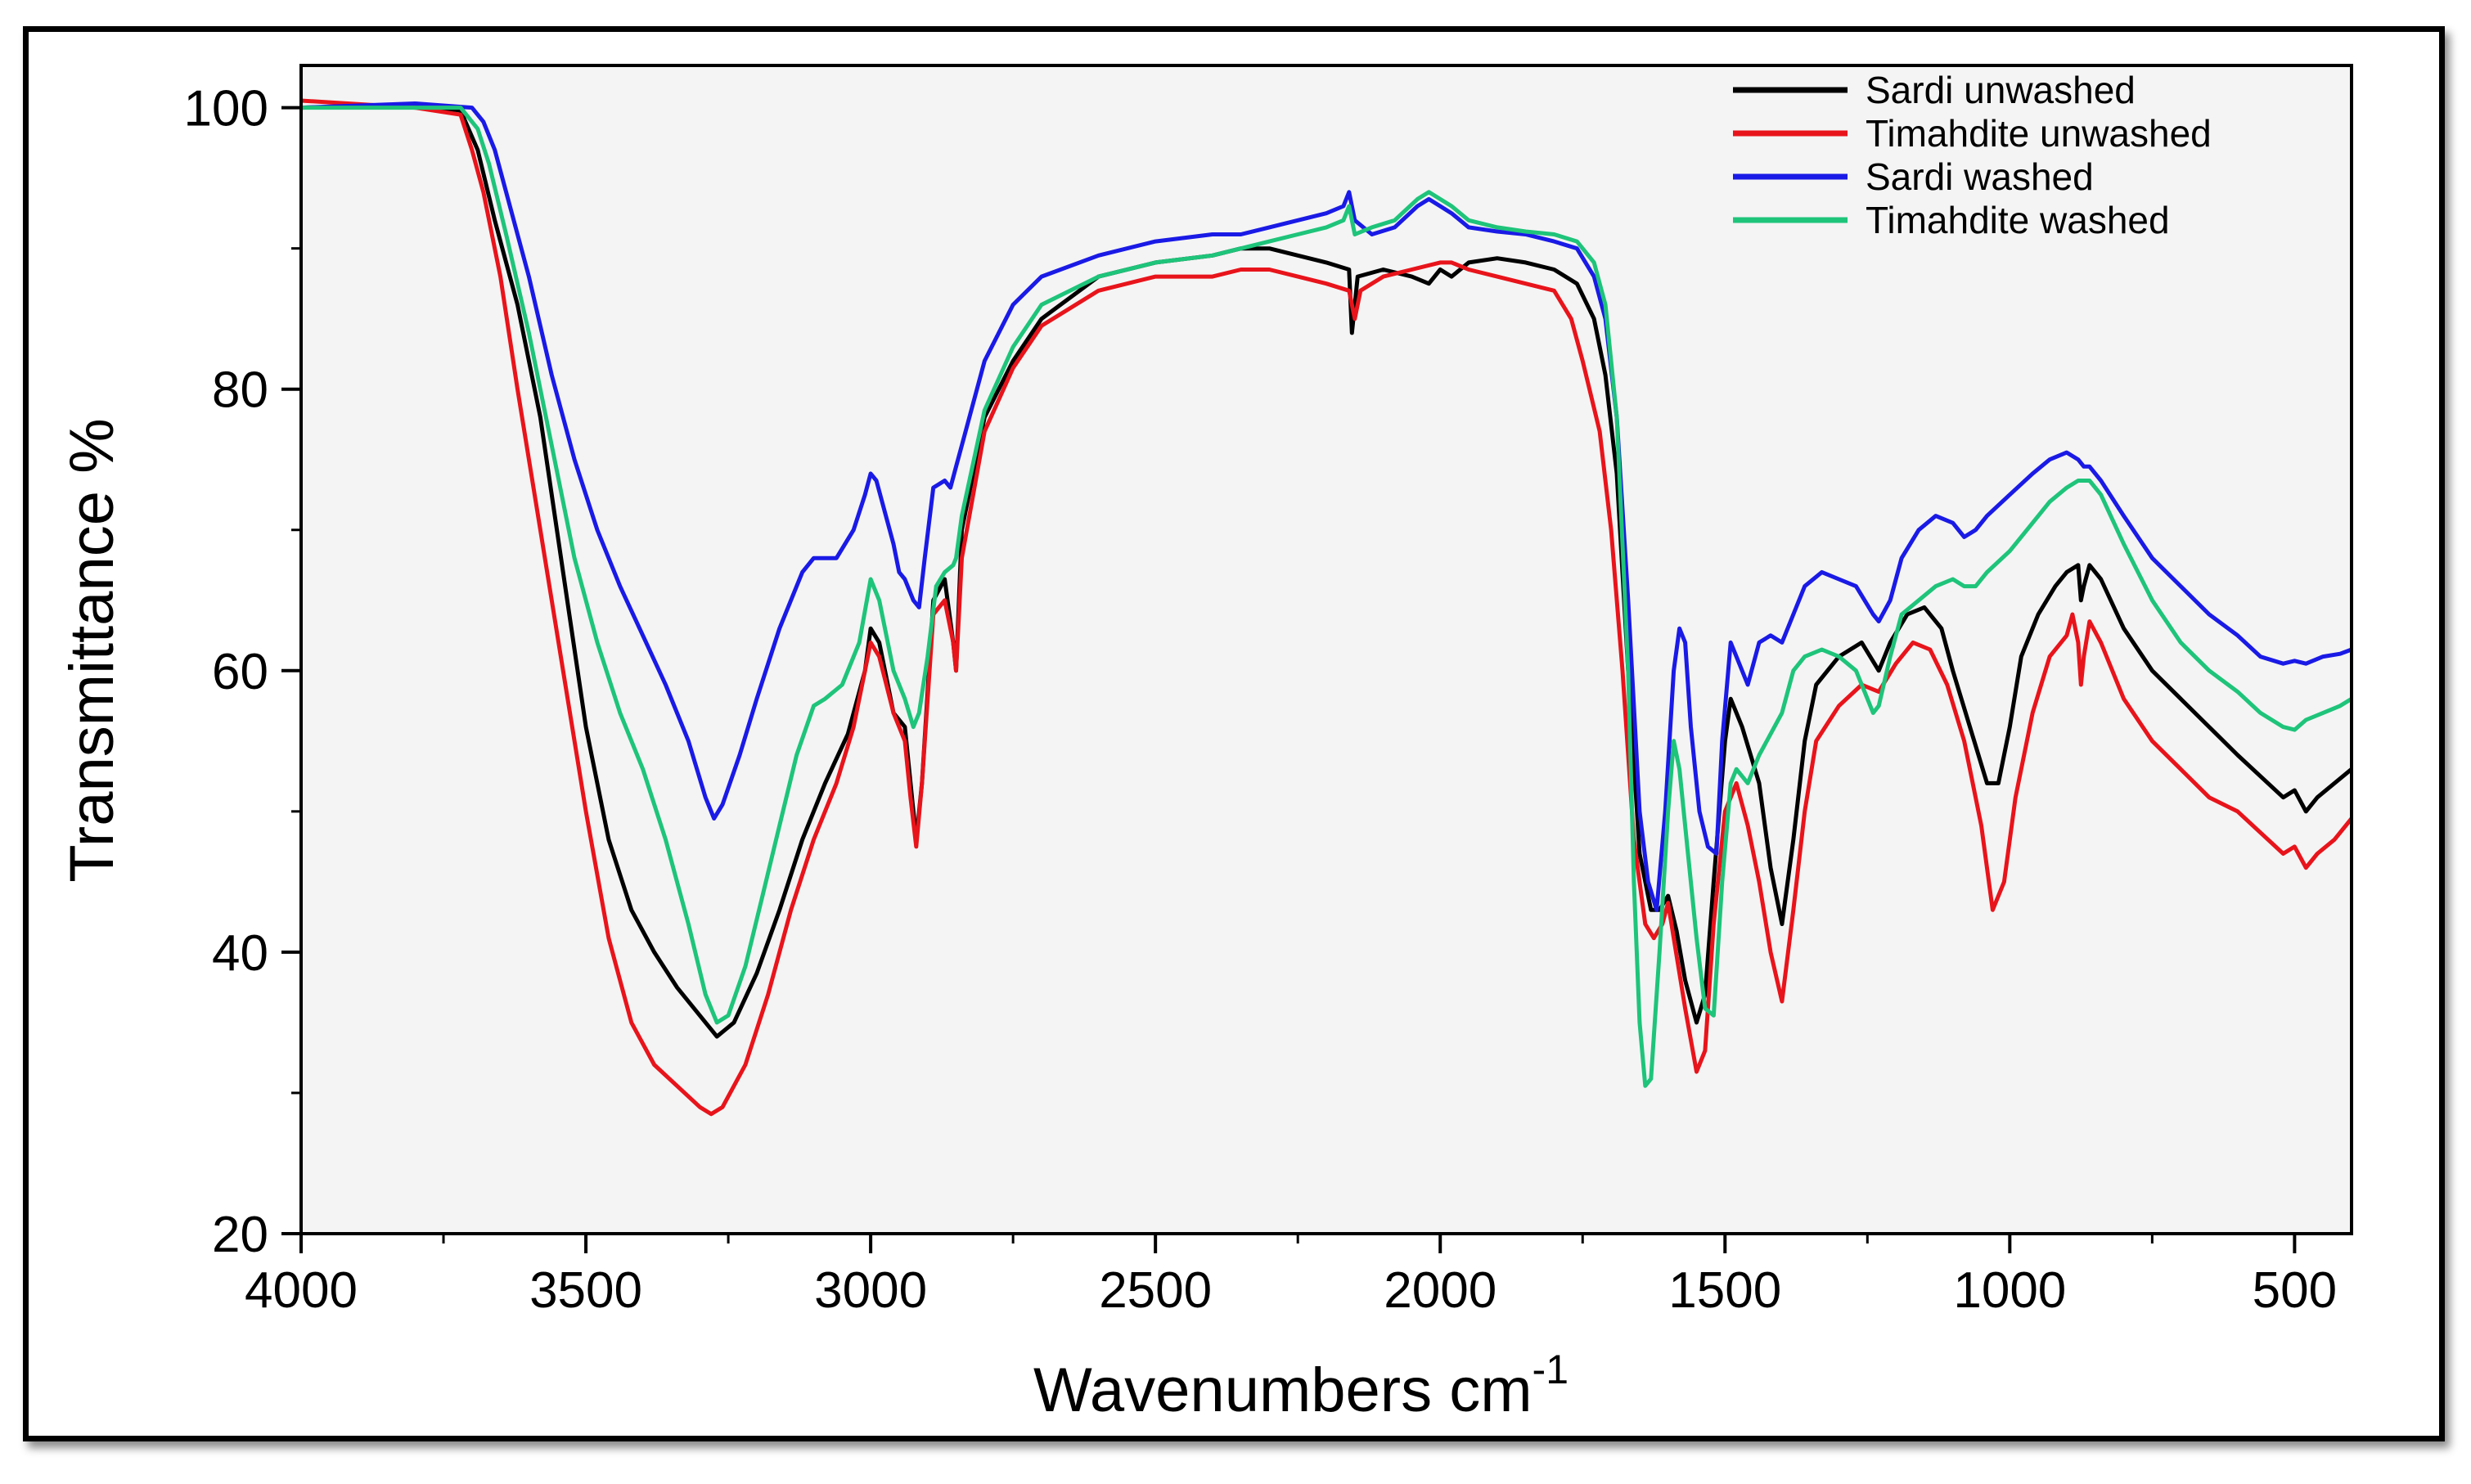  Describe the element at coordinates (1283, 1390) in the screenshot. I see `x-axis-title-text: Wavenumbers cm` at that location.